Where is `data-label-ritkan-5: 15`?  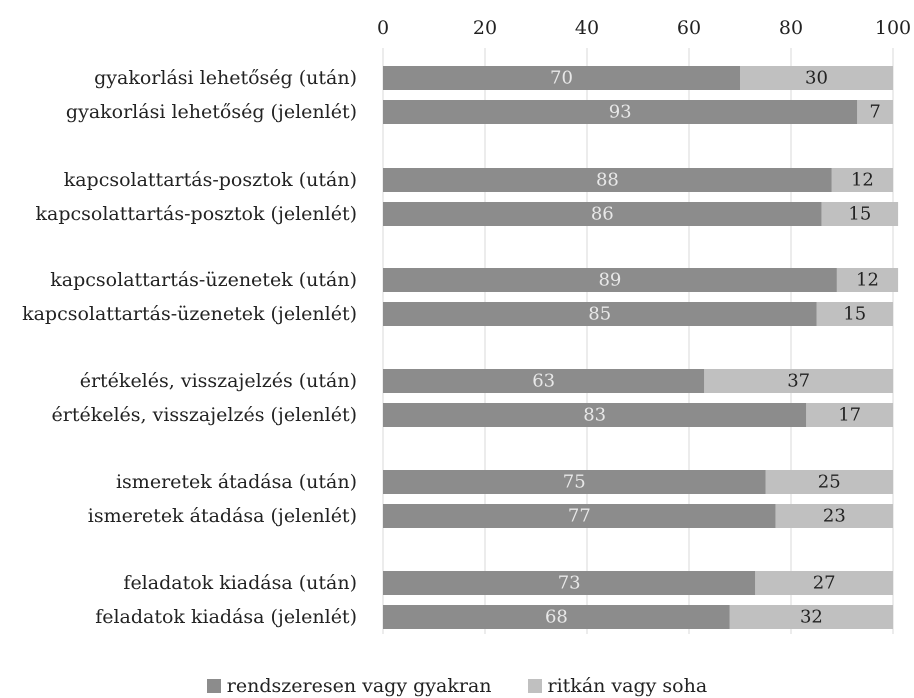
data-label-ritkan-5: 15 is located at coordinates (854, 314).